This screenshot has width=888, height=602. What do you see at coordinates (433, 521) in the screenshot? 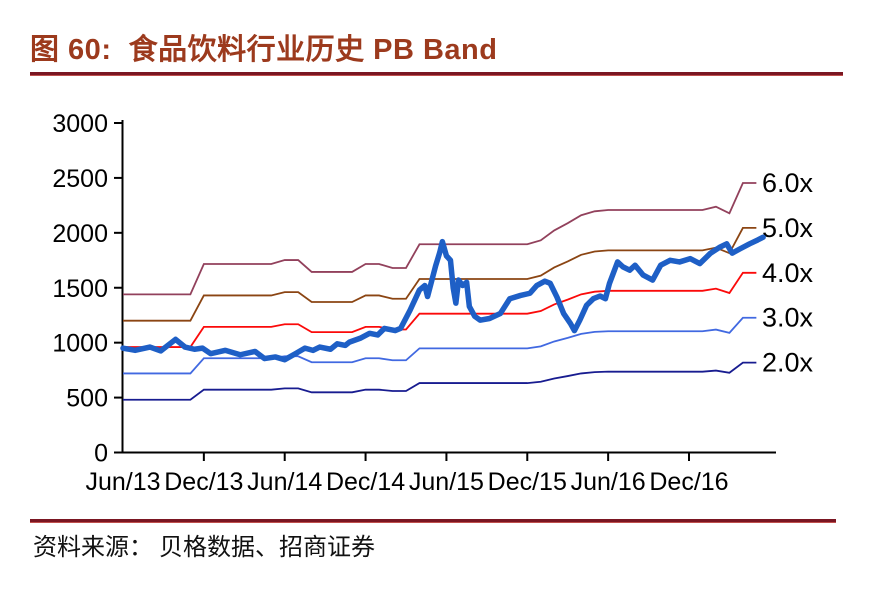
I see `footer-divider-rule` at bounding box center [433, 521].